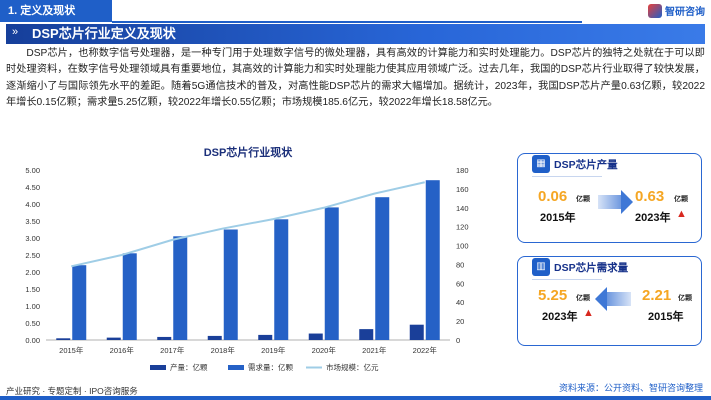  Describe the element at coordinates (685, 12) in the screenshot. I see `brand-name: 智研咨询` at that location.